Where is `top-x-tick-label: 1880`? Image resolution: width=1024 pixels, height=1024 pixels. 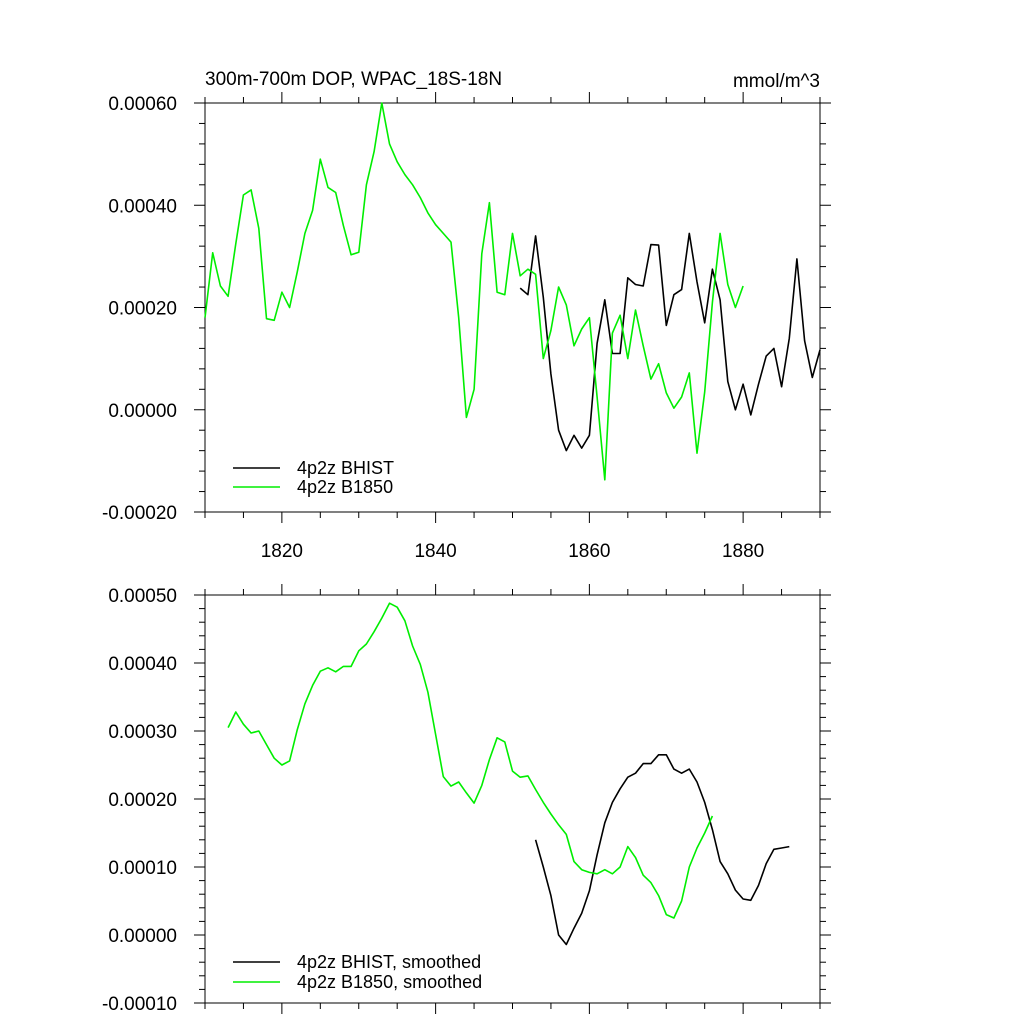
top-x-tick-label: 1880 is located at coordinates (743, 551).